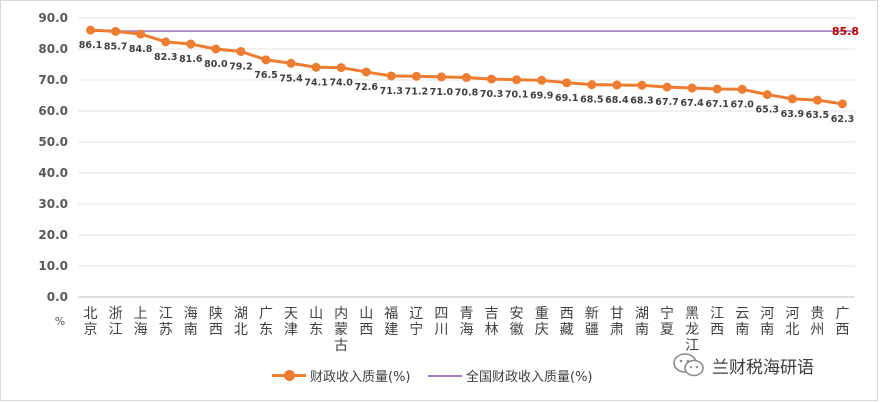 This screenshot has width=880, height=403. What do you see at coordinates (492, 330) in the screenshot?
I see `x-tick-label: 林` at bounding box center [492, 330].